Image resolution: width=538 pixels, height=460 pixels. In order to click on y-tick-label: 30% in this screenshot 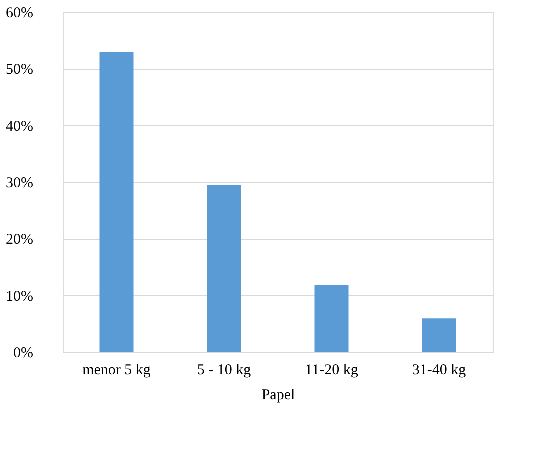, I will do `click(20, 184)`.